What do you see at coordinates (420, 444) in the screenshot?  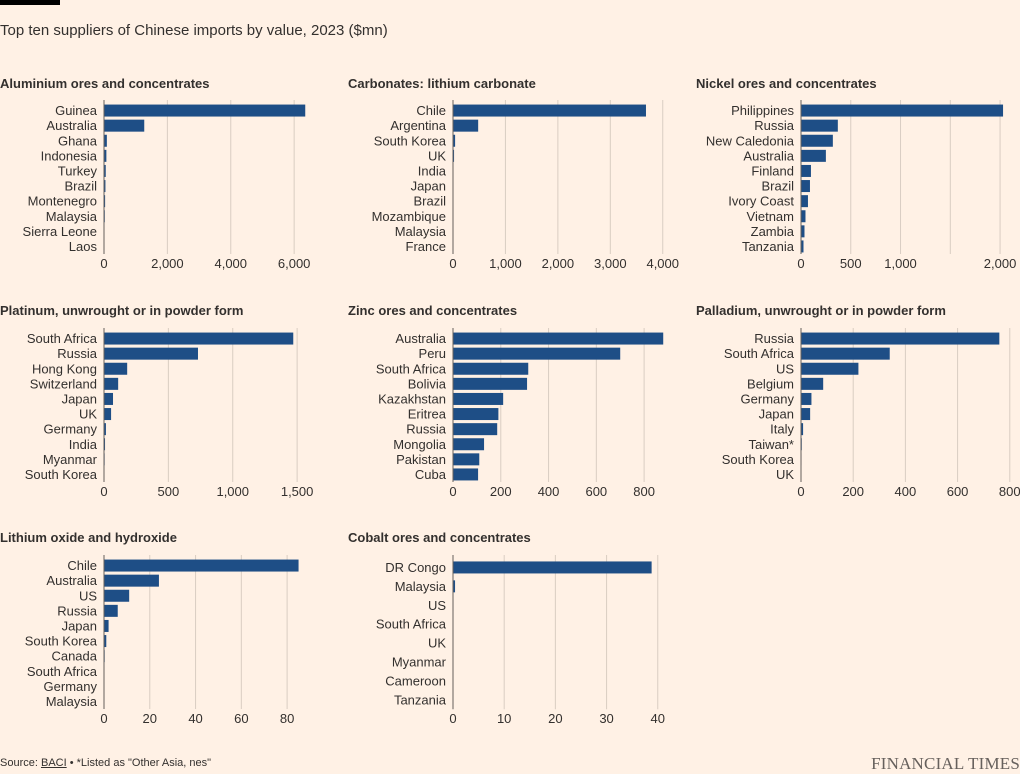 I see `category-label: Mongolia` at bounding box center [420, 444].